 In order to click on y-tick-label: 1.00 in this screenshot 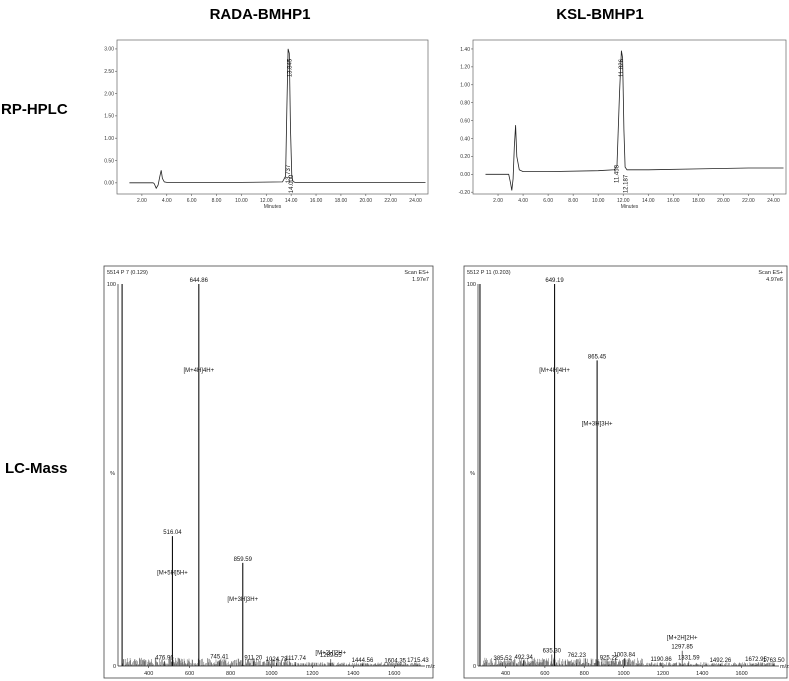, I will do `click(465, 86)`.